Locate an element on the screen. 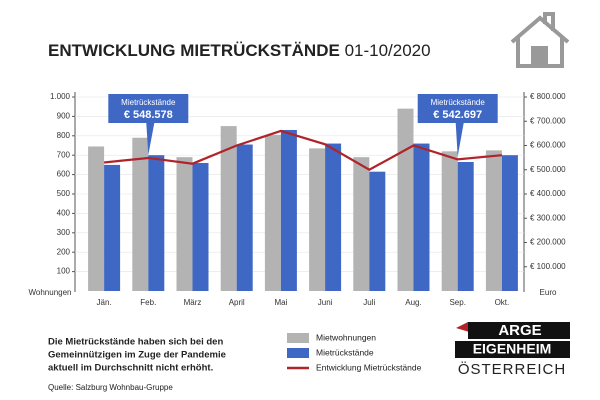 The image size is (600, 400). y2-tick-label: € 700.000 is located at coordinates (548, 120).